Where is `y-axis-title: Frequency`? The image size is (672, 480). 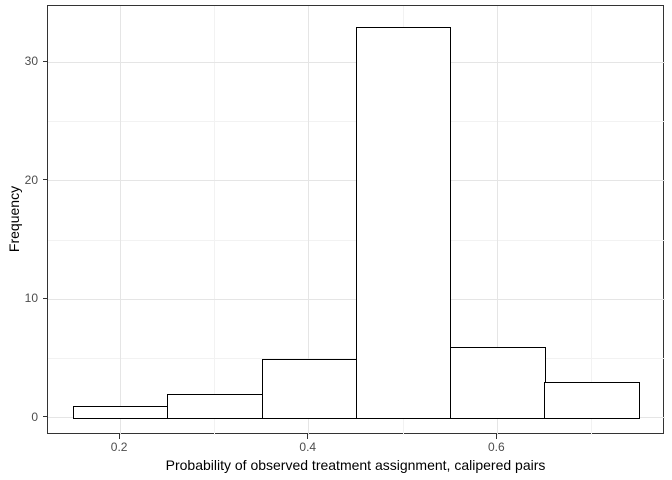
y-axis-title: Frequency is located at coordinates (14, 219).